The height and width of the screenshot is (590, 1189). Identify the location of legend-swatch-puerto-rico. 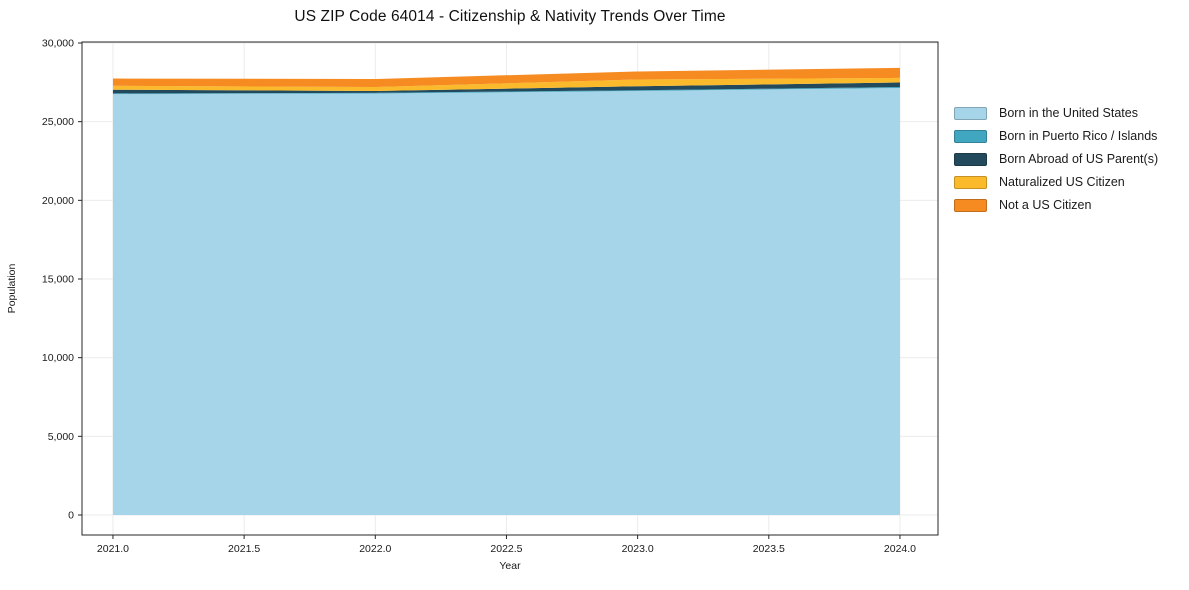
(970, 136).